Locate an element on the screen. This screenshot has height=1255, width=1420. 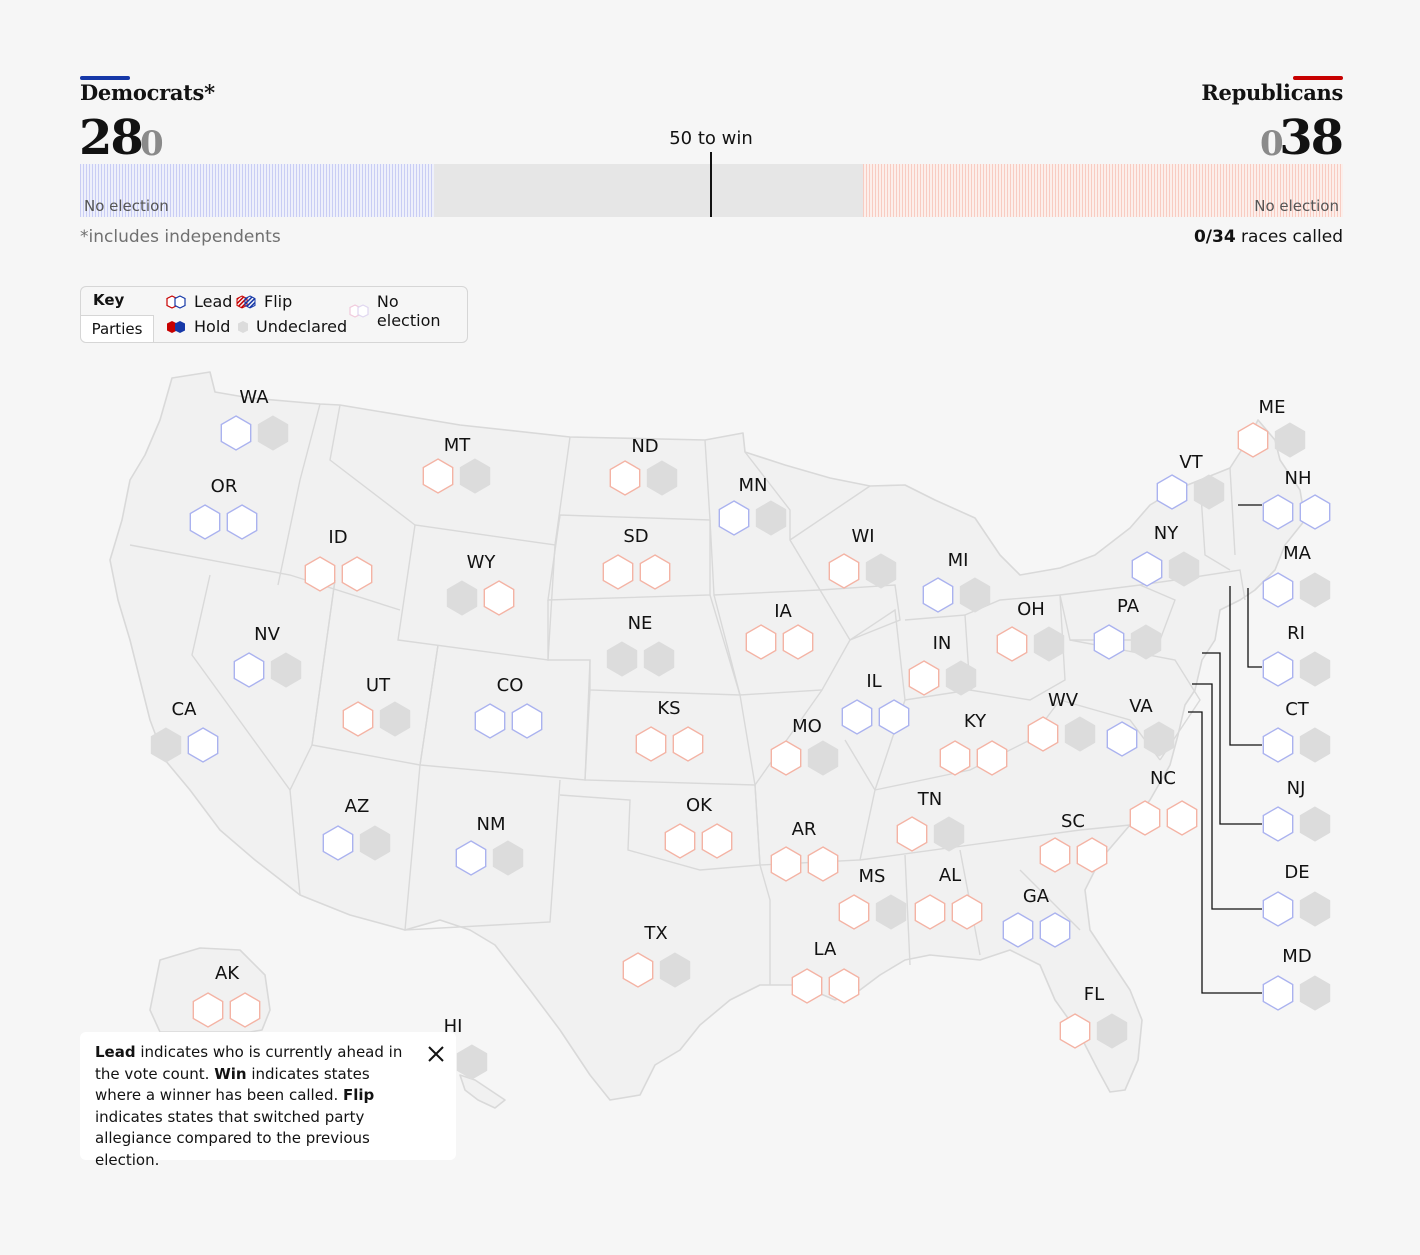
state-ma: MA is located at coordinates (1296, 575).